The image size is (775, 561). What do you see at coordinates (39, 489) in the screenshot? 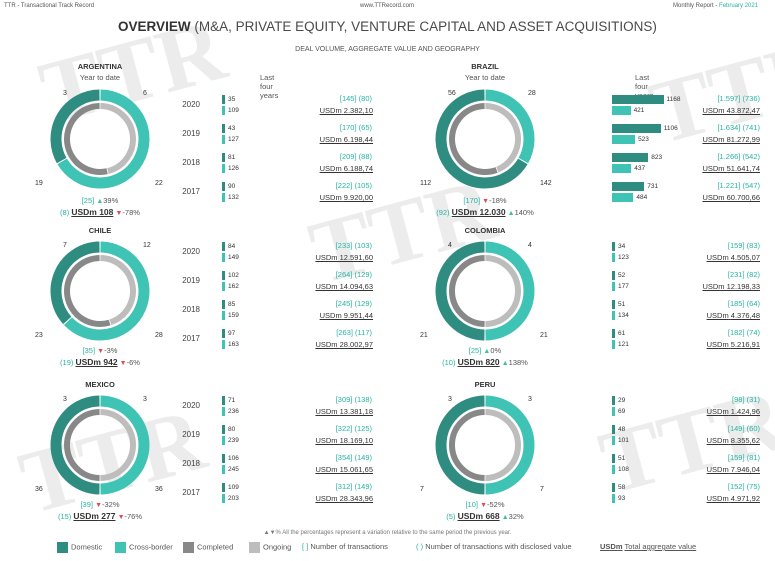
I see `ongoing-count: 36` at bounding box center [39, 489].